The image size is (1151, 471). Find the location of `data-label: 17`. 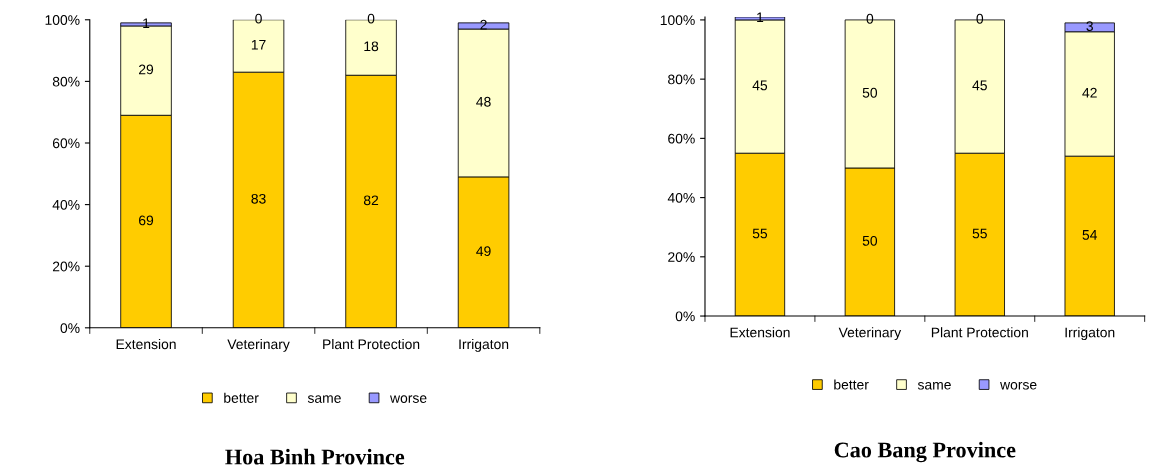

data-label: 17 is located at coordinates (258, 45).